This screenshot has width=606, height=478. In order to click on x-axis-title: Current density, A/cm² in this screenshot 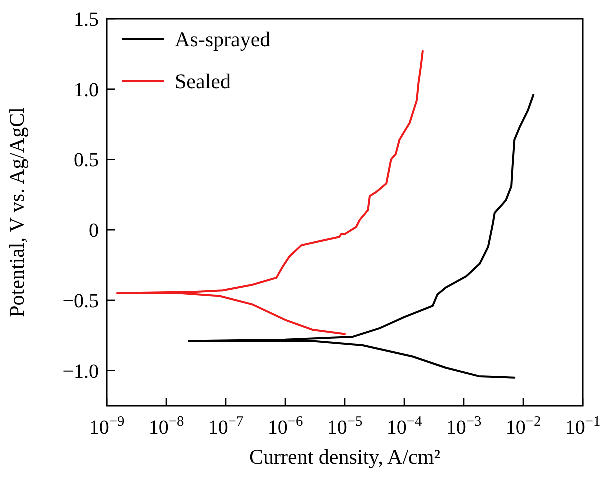, I will do `click(345, 457)`.